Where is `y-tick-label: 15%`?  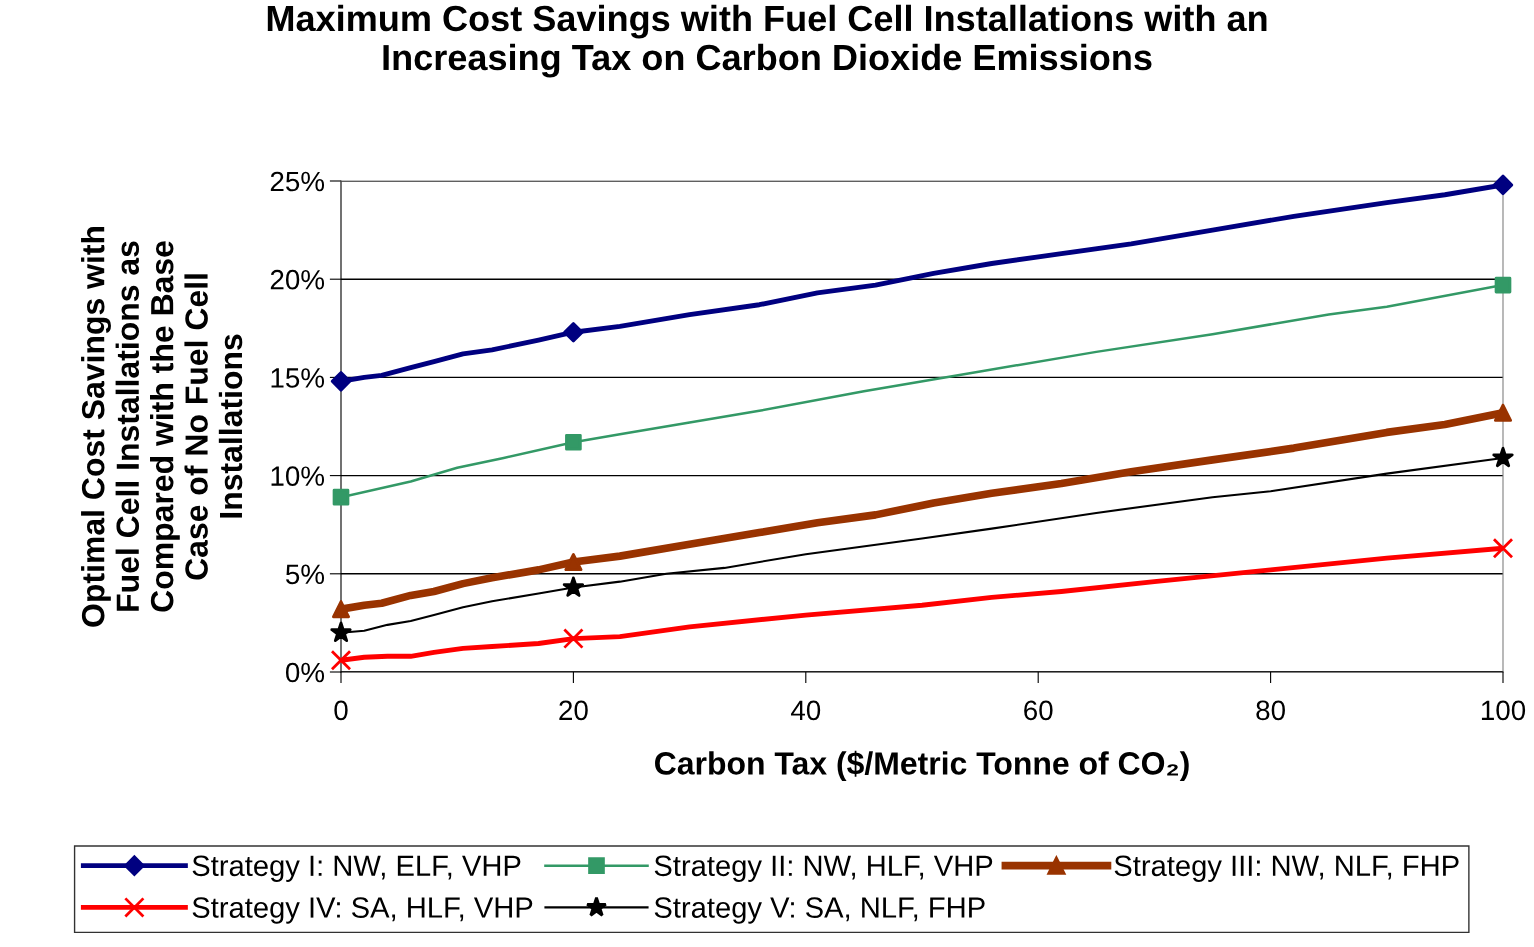 y-tick-label: 15% is located at coordinates (298, 378).